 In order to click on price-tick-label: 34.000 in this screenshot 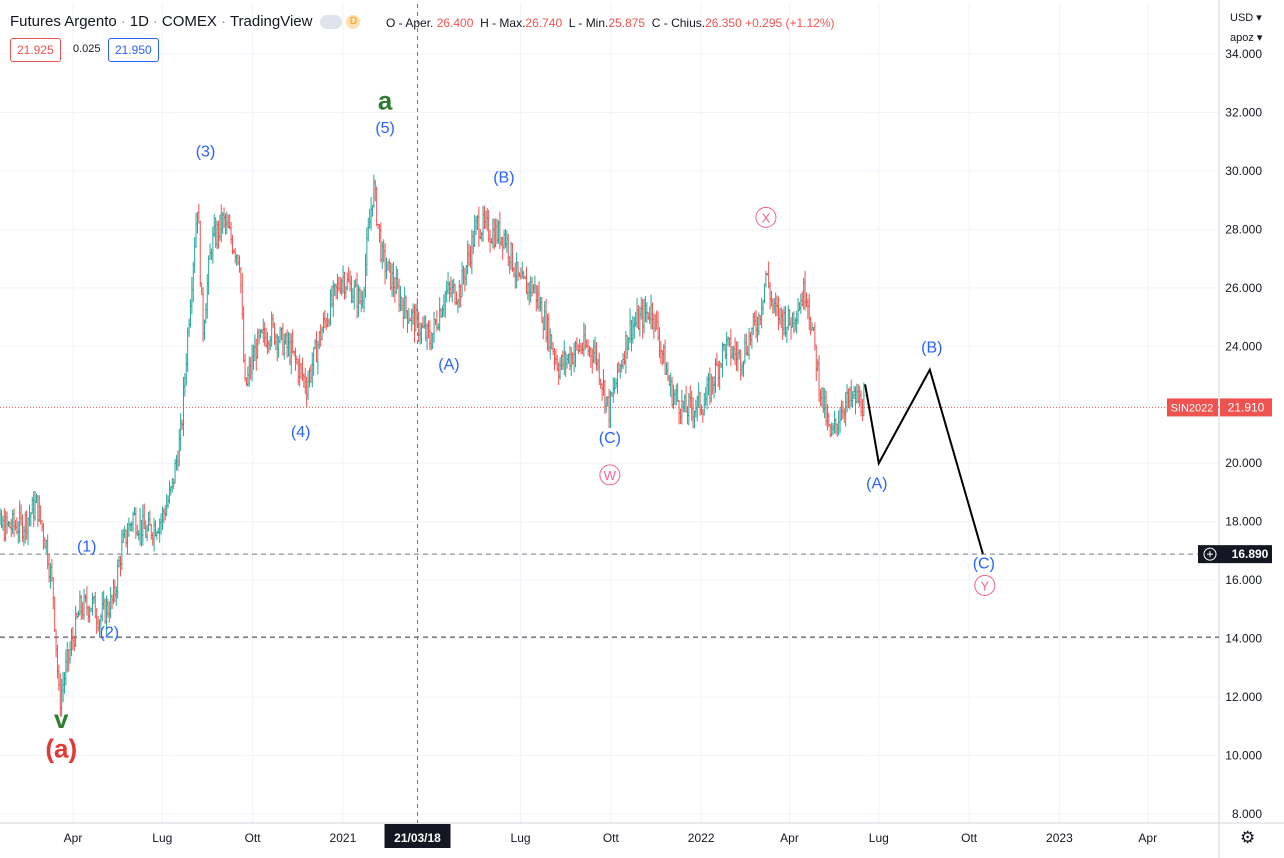, I will do `click(1243, 54)`.